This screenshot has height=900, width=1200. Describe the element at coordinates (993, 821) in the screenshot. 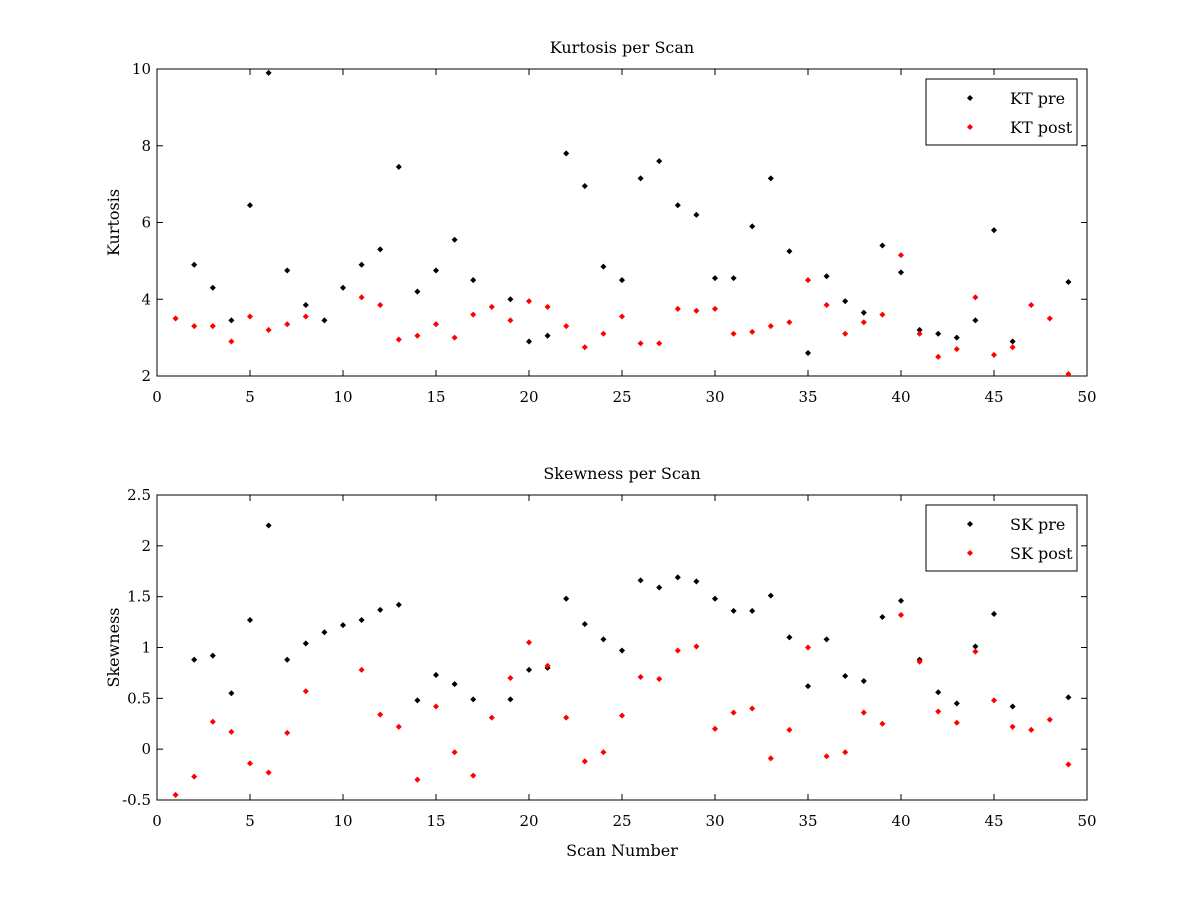

I see `x-tick-label: 45` at that location.